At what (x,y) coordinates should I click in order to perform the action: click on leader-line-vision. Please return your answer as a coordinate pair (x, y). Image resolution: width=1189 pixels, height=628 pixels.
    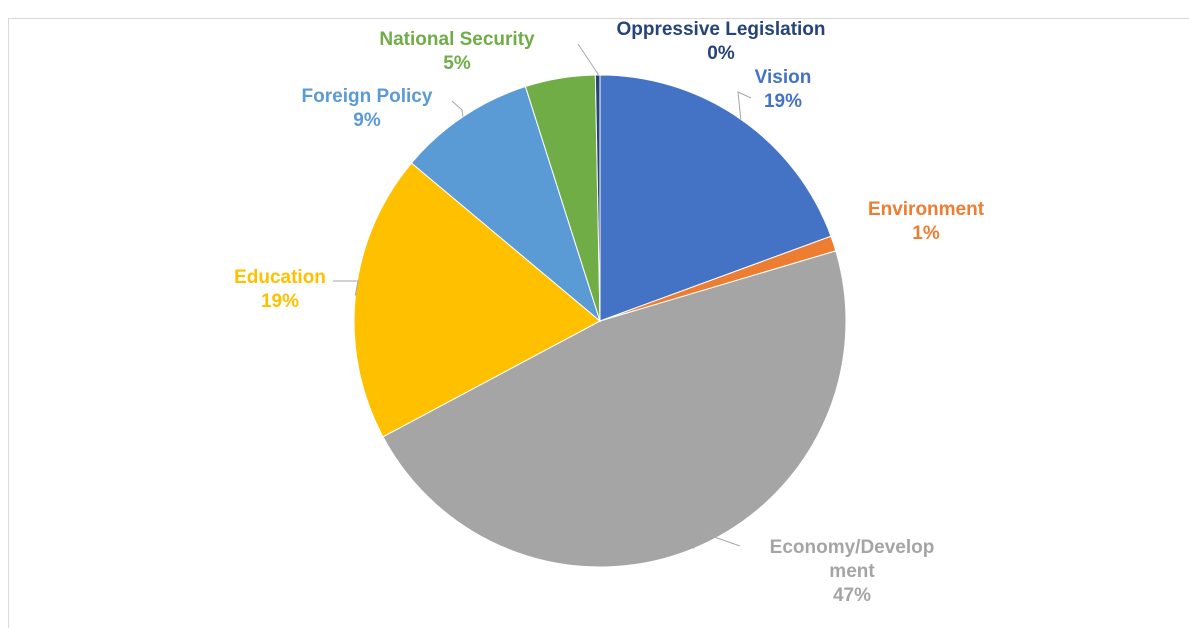
    Looking at the image, I should click on (744, 105).